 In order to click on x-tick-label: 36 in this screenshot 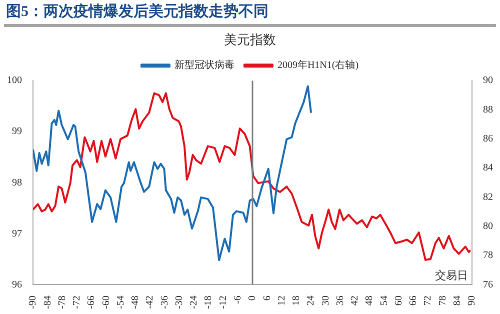, I will do `click(340, 301)`.